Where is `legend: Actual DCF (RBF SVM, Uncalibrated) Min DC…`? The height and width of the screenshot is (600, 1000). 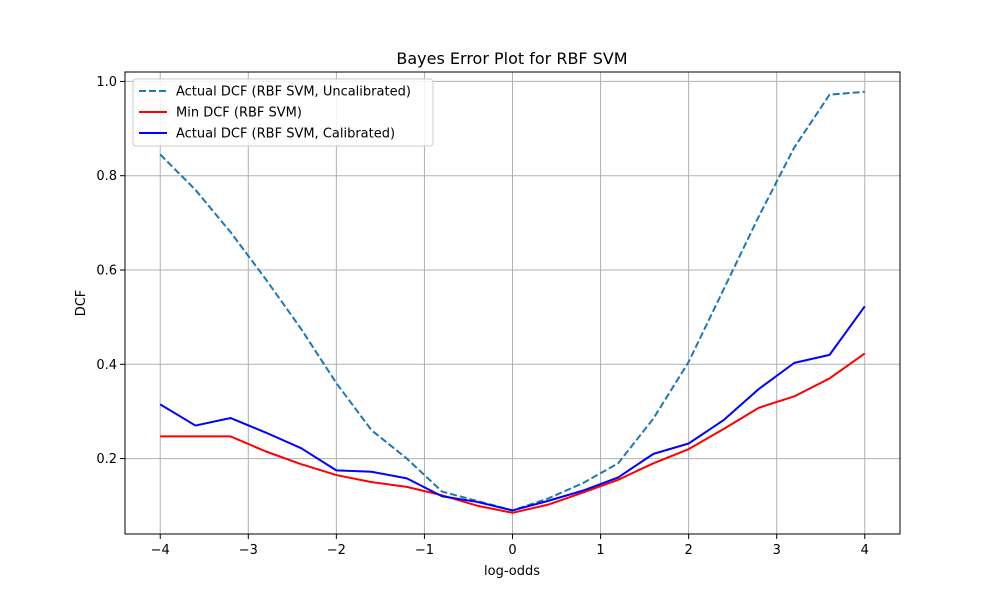 legend: Actual DCF (RBF SVM, Uncalibrated) Min DC… is located at coordinates (283, 112).